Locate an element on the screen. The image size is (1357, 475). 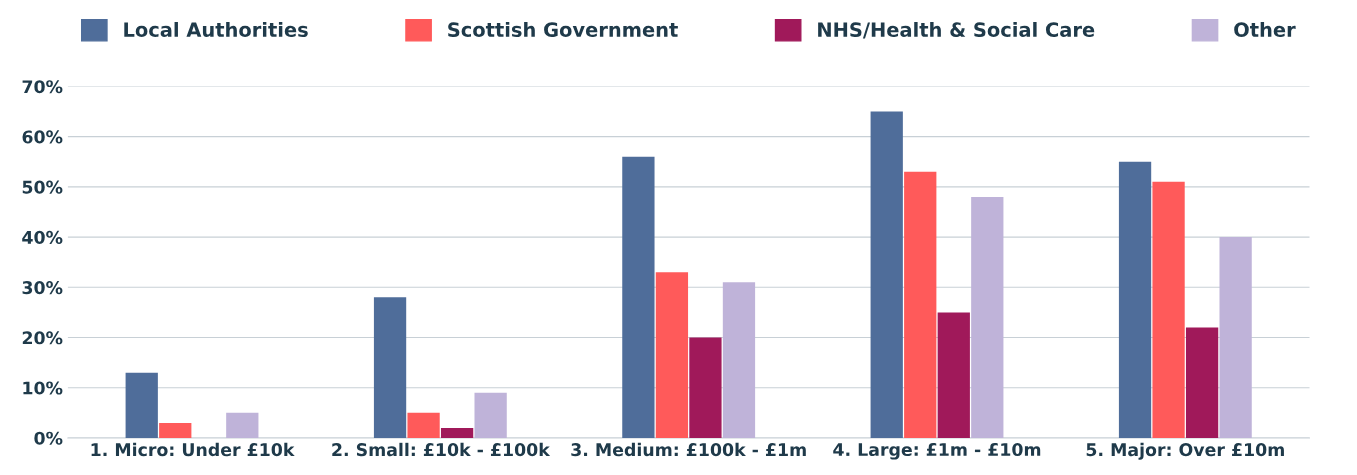
x-tick-label: 2. Small: £10k - £100k is located at coordinates (441, 449).